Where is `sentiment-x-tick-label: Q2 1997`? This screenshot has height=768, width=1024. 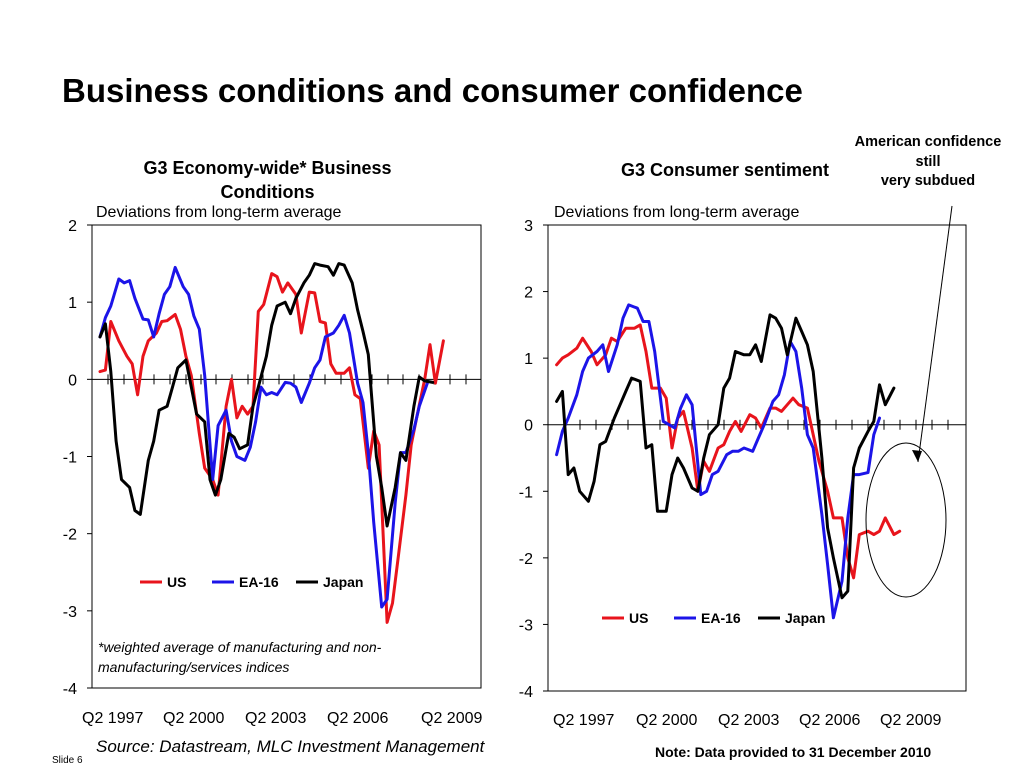
sentiment-x-tick-label: Q2 1997 is located at coordinates (583, 720).